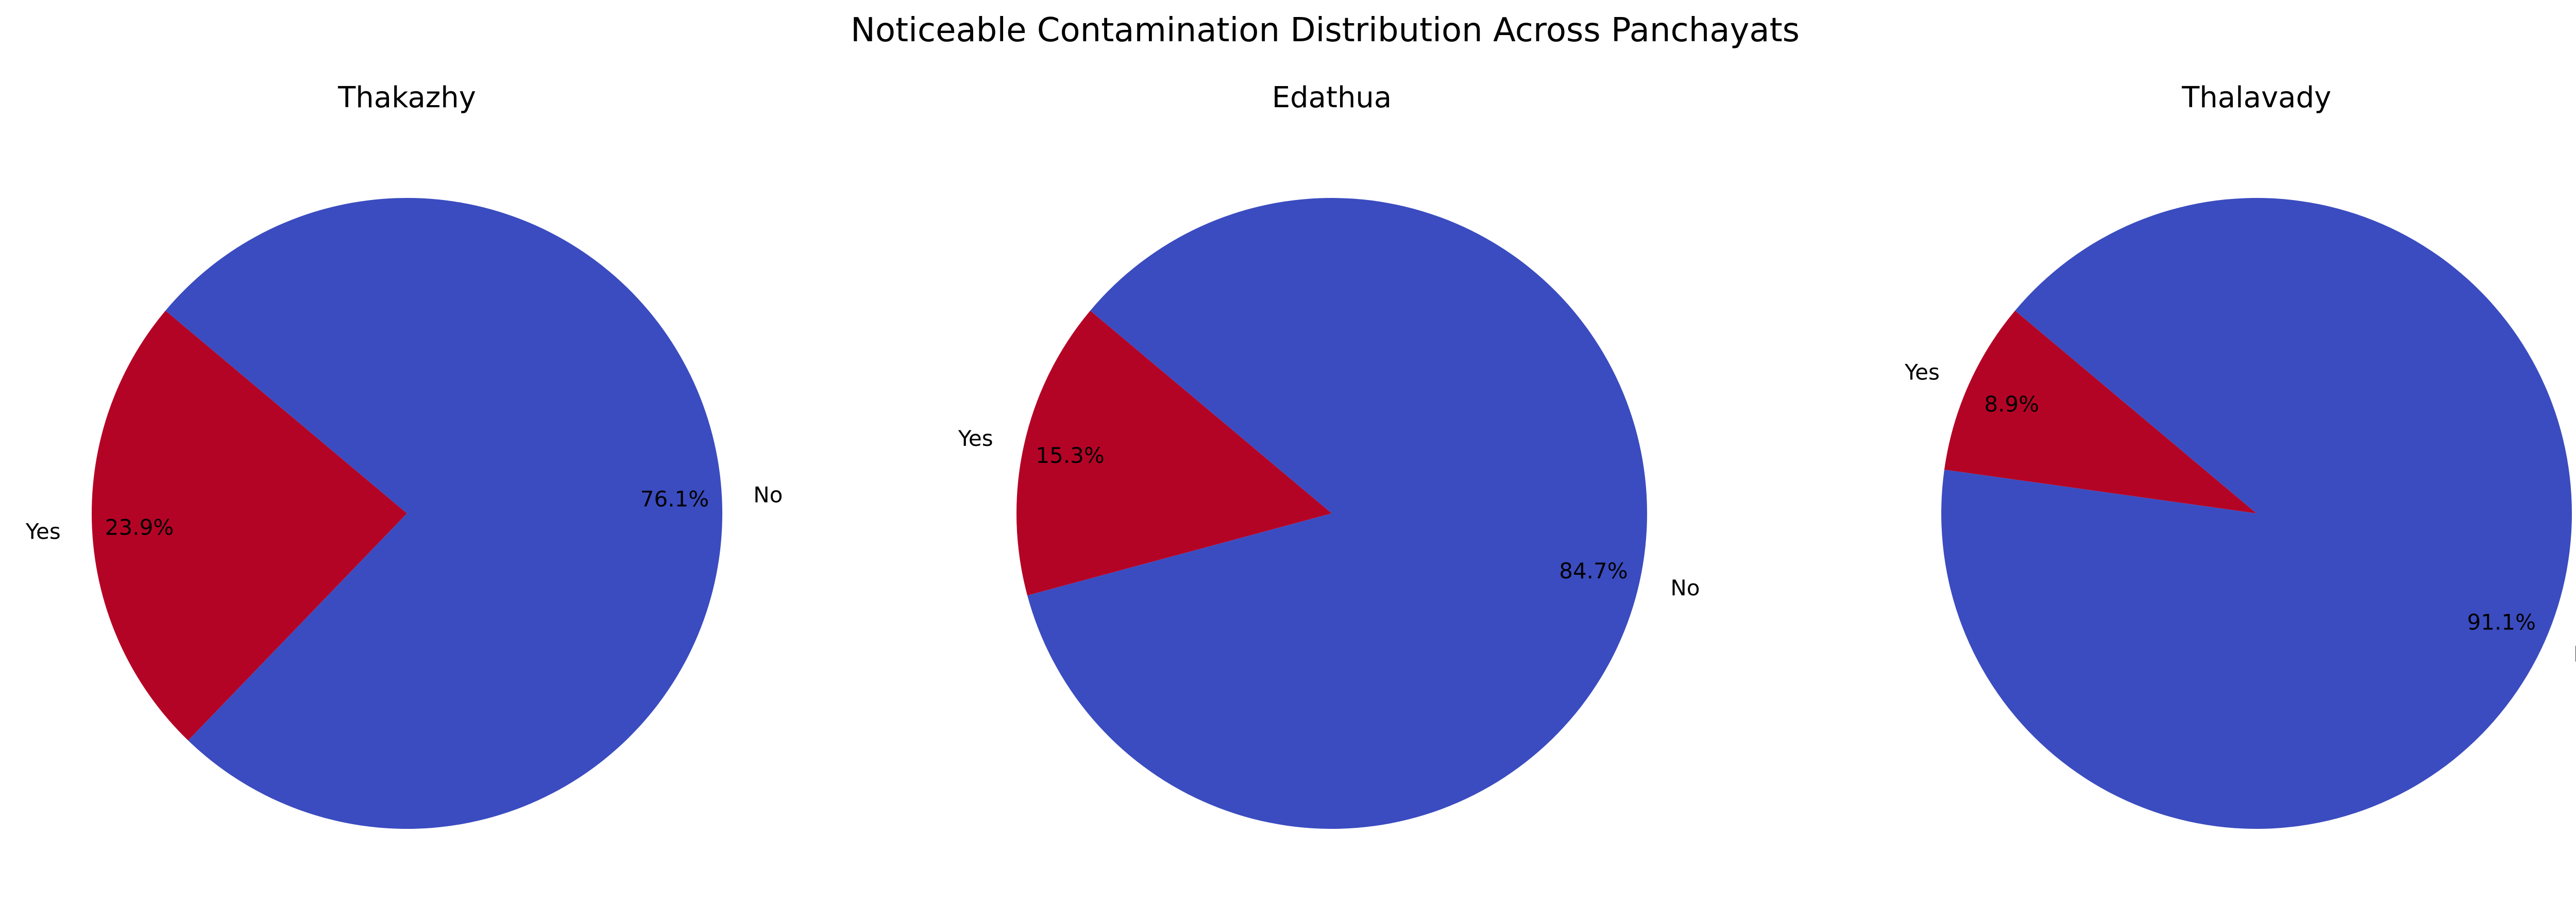  Describe the element at coordinates (407, 97) in the screenshot. I see `pie-title: Thakazhy` at that location.